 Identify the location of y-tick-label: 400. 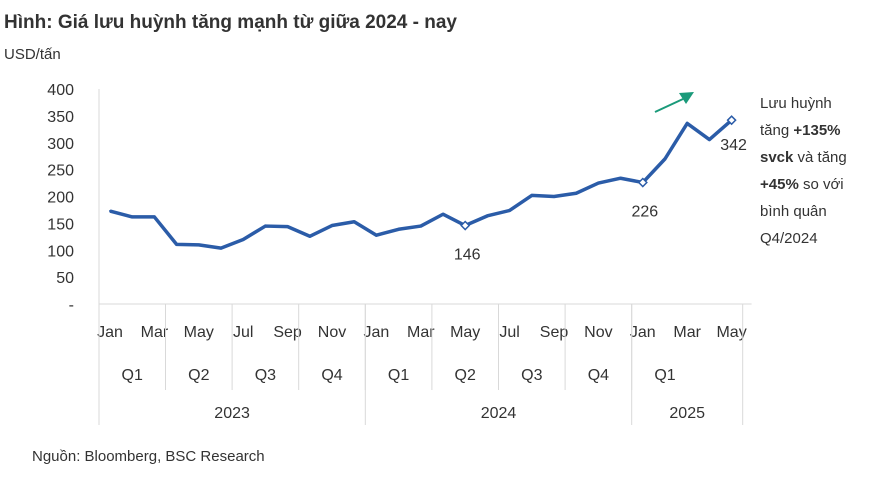
(60, 90).